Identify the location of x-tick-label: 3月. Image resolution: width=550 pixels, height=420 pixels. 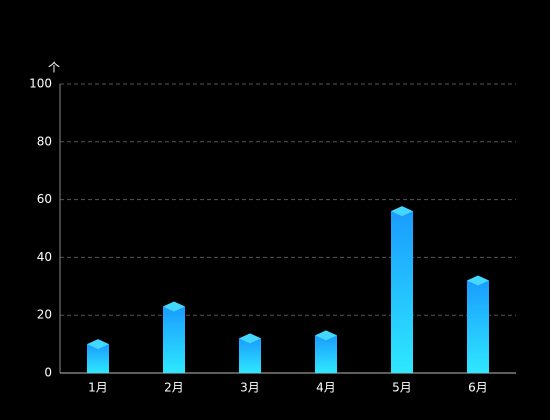
(250, 388).